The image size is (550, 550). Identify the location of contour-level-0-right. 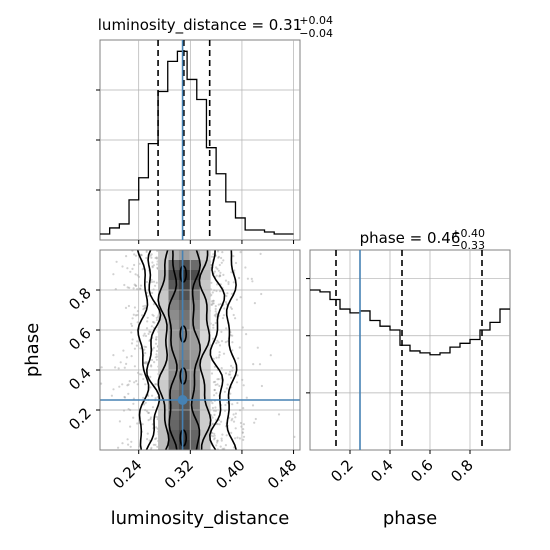
(231, 350).